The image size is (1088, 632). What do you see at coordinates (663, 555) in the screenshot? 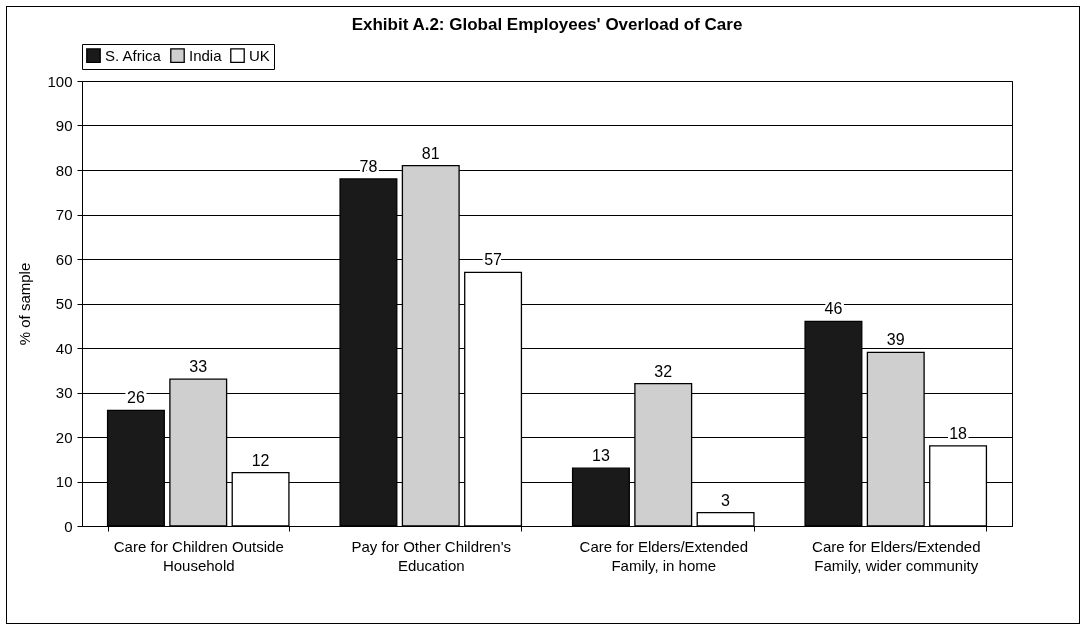
I see `x-tick-label: Care for Elders/Extended Family, in home` at bounding box center [663, 555].